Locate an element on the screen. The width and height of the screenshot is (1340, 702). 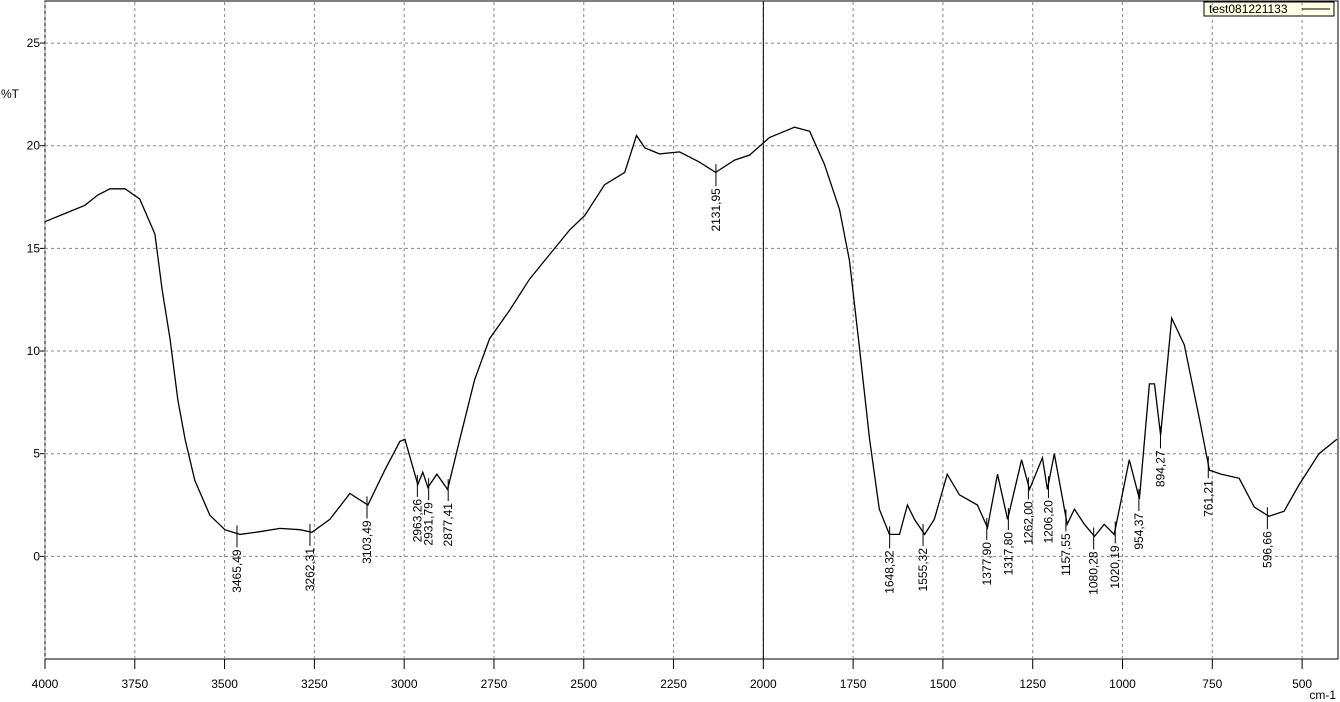
peak-label: 954,37 is located at coordinates (1139, 531).